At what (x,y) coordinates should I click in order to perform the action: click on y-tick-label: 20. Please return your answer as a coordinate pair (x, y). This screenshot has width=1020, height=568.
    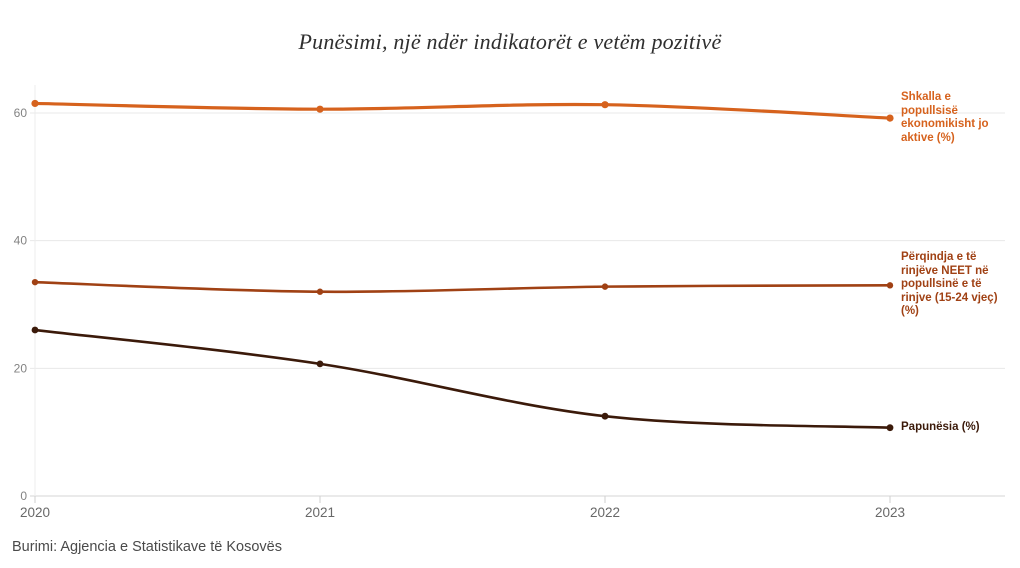
    Looking at the image, I should click on (21, 368).